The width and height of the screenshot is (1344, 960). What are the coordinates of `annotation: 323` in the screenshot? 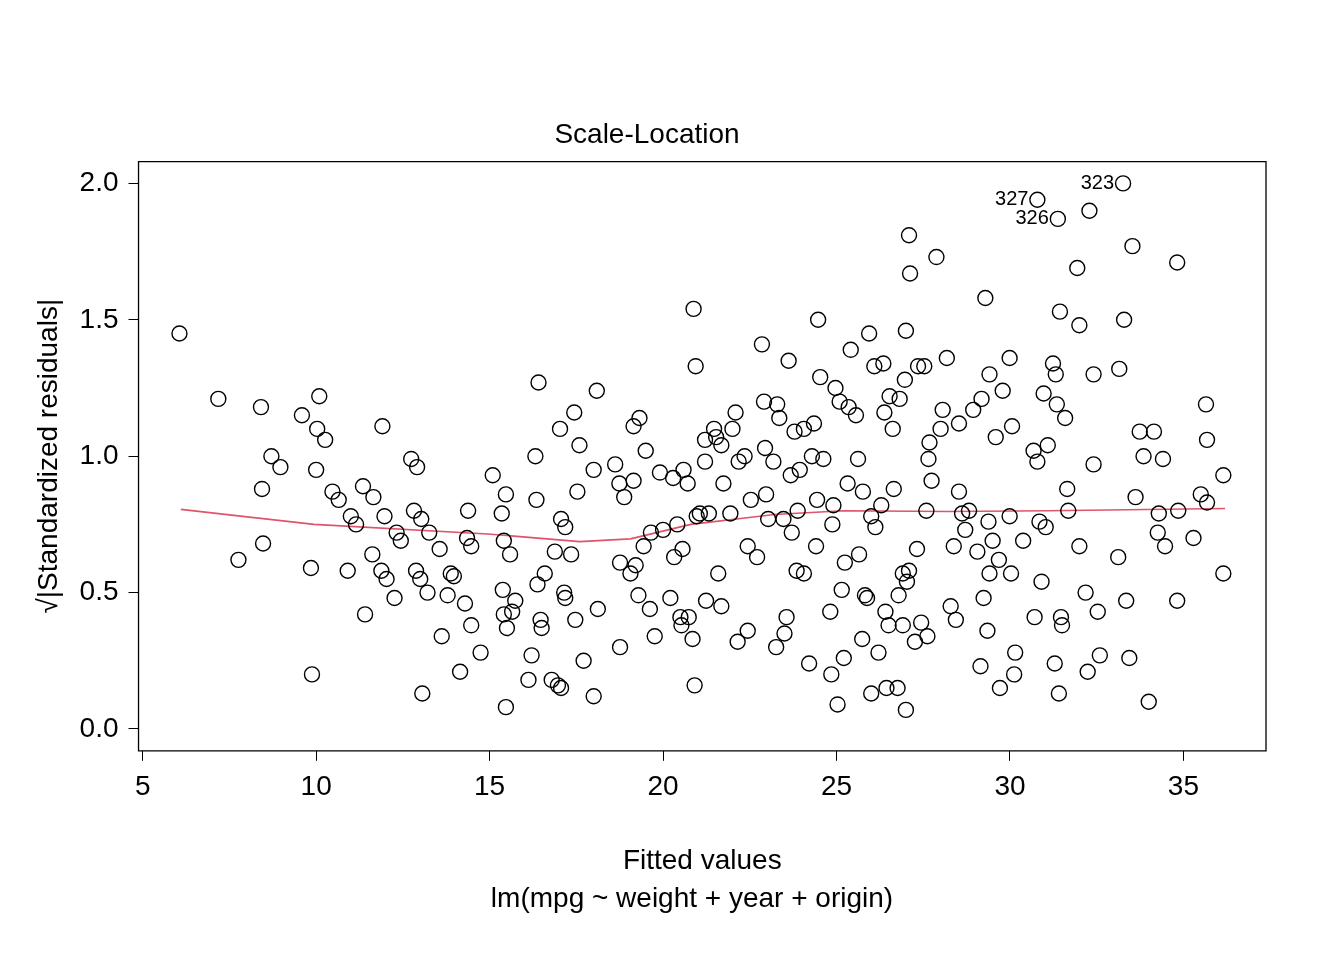 It's located at (1097, 181).